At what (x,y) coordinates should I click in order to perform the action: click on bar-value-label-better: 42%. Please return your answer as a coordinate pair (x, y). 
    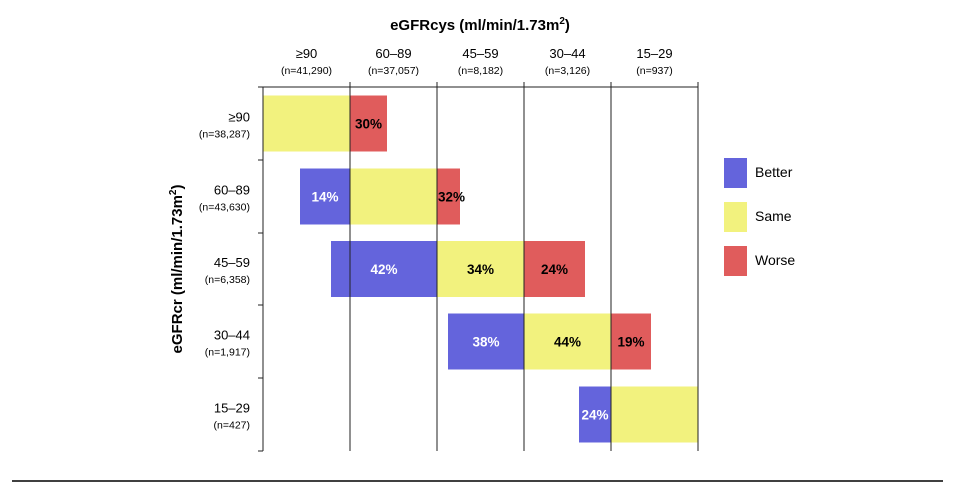
    Looking at the image, I should click on (383, 269).